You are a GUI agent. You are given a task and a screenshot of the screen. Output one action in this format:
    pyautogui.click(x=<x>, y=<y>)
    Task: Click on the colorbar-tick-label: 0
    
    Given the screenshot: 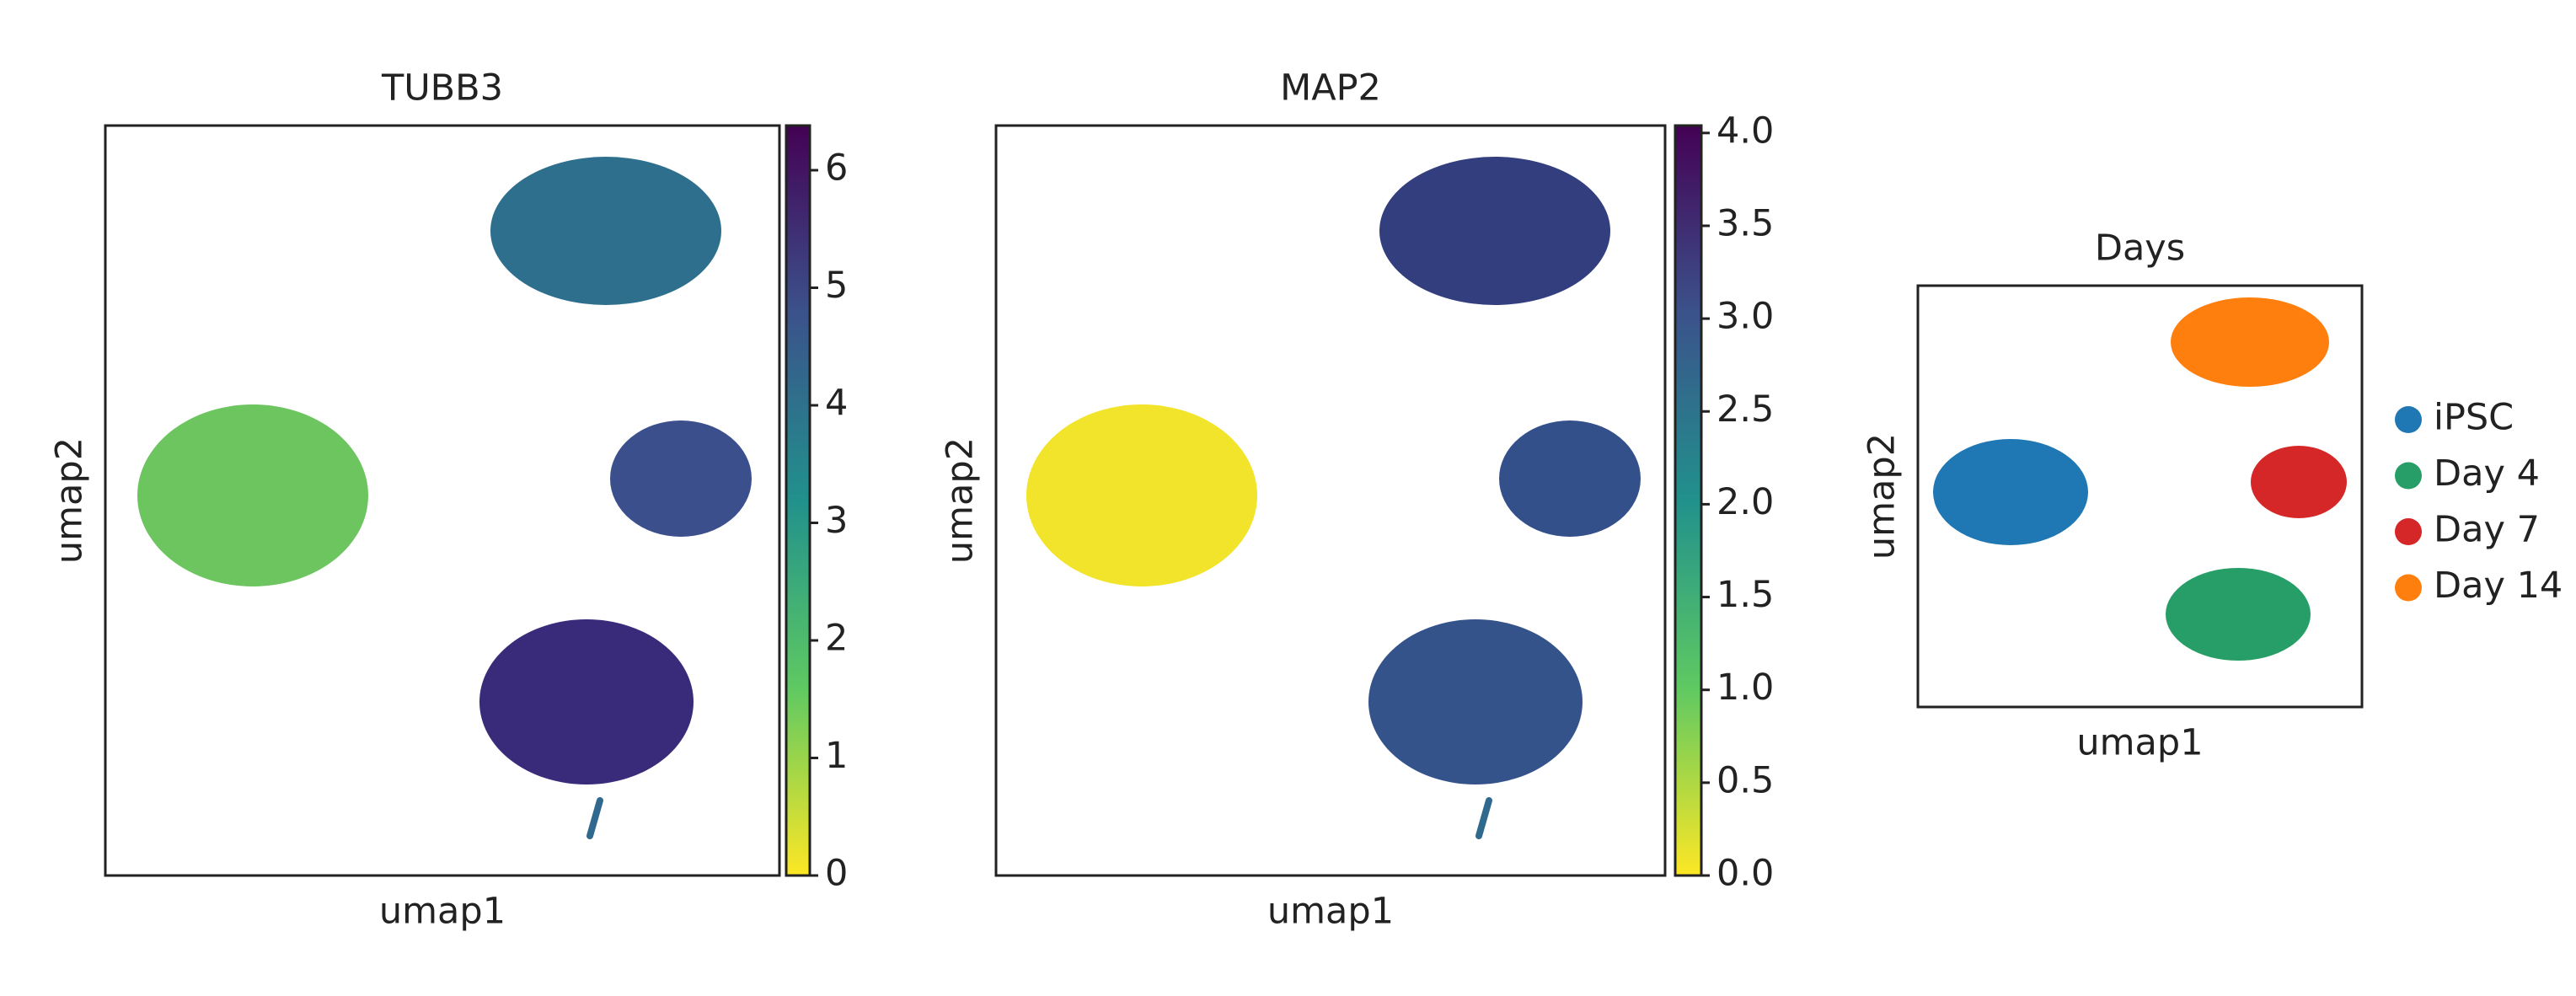 What is the action you would take?
    pyautogui.click(x=836, y=874)
    